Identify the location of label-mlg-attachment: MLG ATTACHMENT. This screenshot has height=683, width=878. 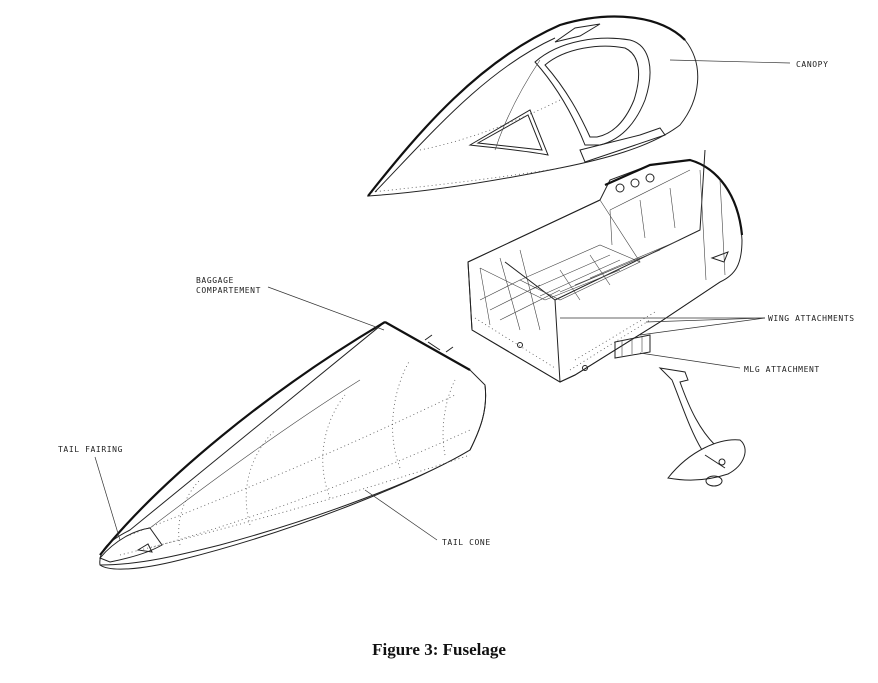
(782, 369).